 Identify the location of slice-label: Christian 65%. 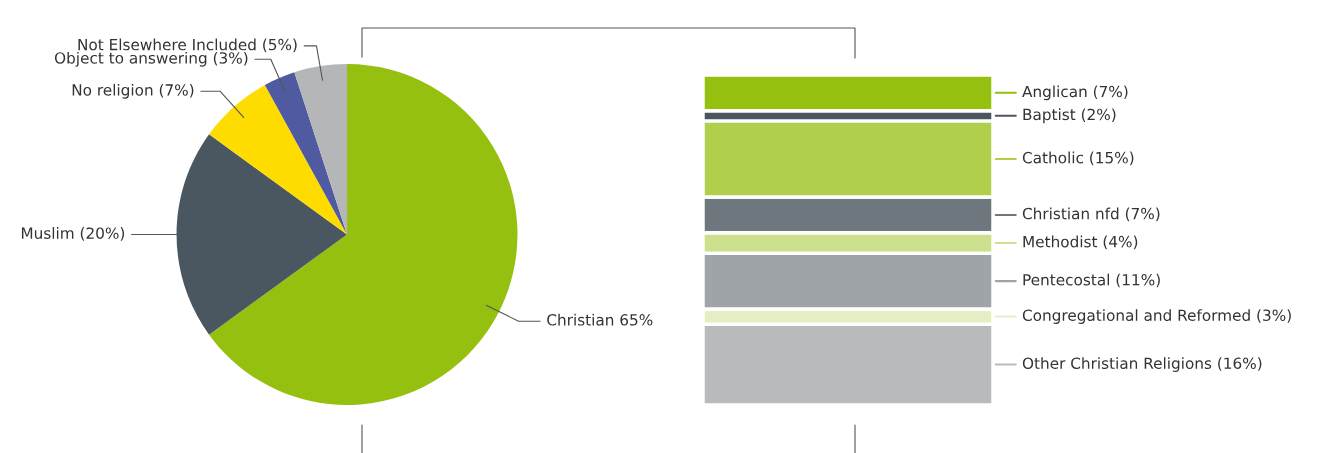
(600, 319).